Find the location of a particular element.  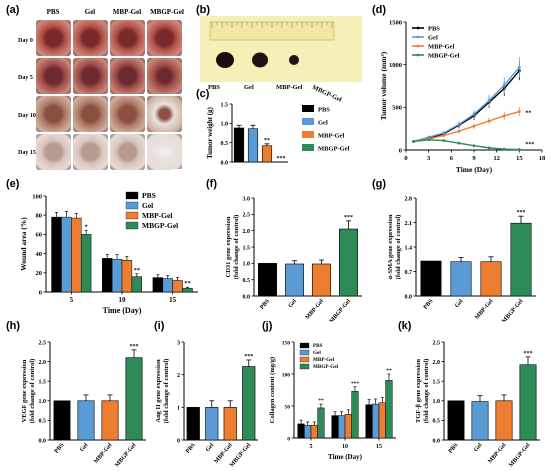

panel-label-b: (b) is located at coordinates (203, 10).